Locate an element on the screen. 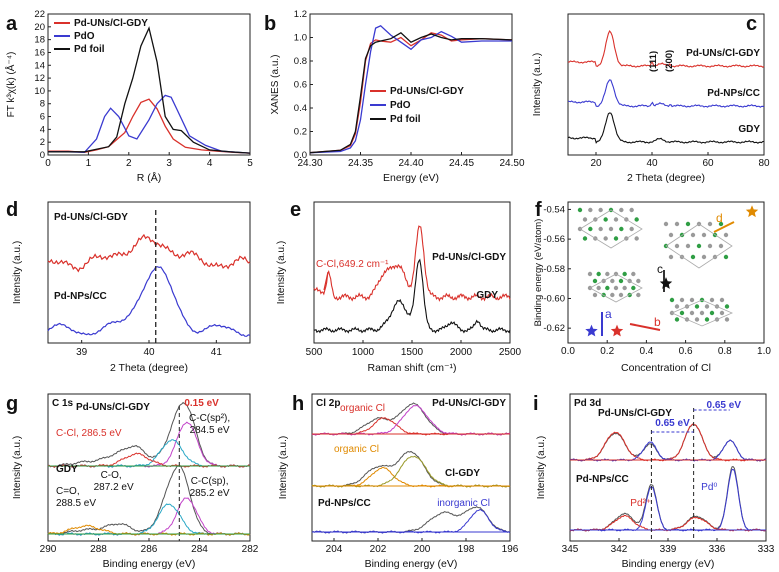 Image resolution: width=779 pixels, height=572 pixels. panel-i-label-pdun: Pd-UNs/Cl-GDY is located at coordinates (635, 413).